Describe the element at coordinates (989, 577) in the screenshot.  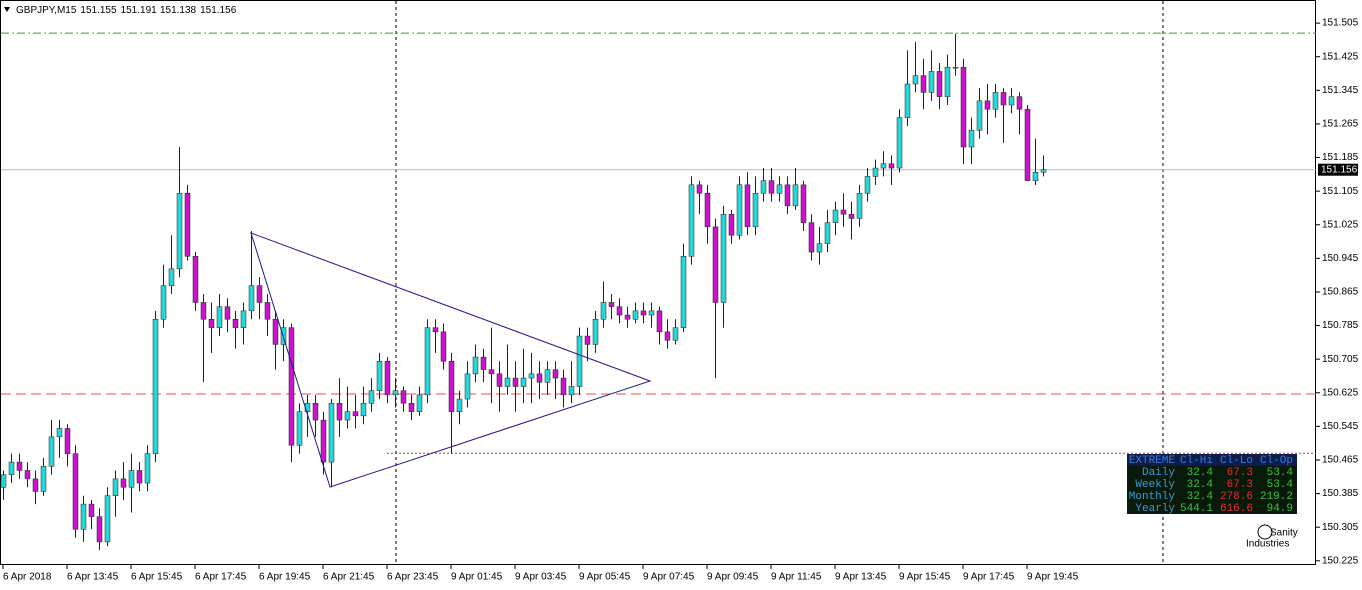
I see `x-tick-label: 9 Apr 17:45` at that location.